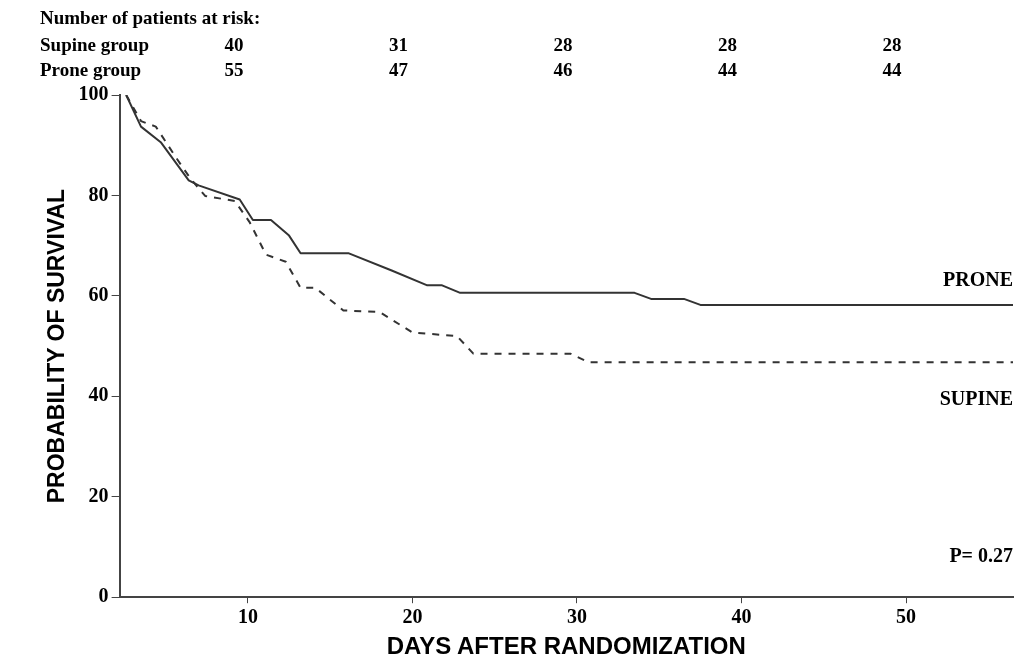  I want to click on y-tick-label: 80, so click(98, 193).